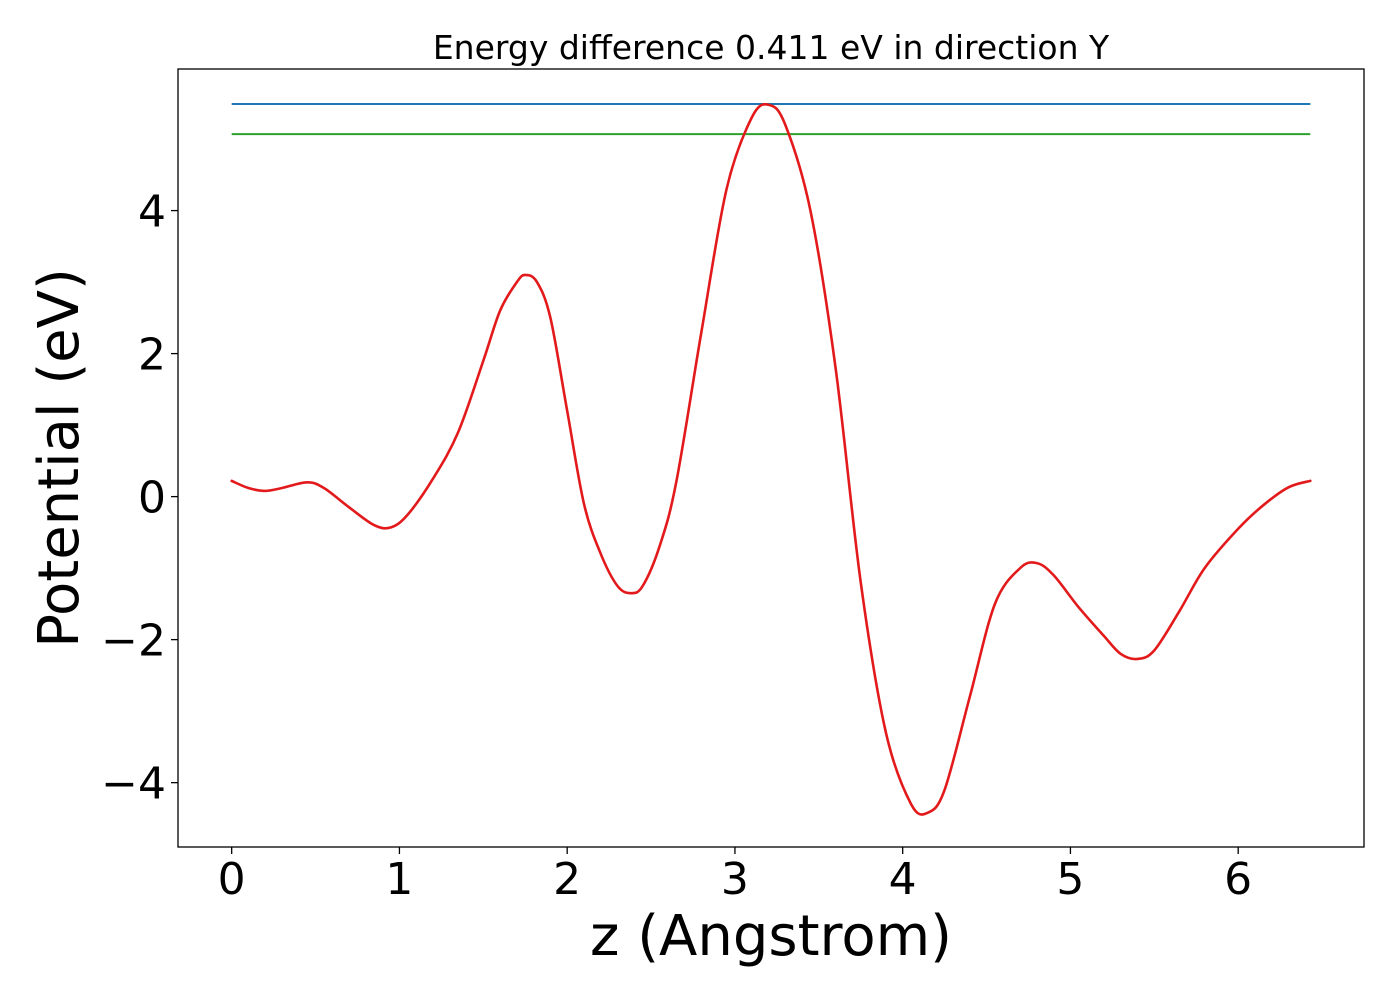 The width and height of the screenshot is (1400, 1004). What do you see at coordinates (771, 936) in the screenshot?
I see `x-axis-label: z (Angstrom)` at bounding box center [771, 936].